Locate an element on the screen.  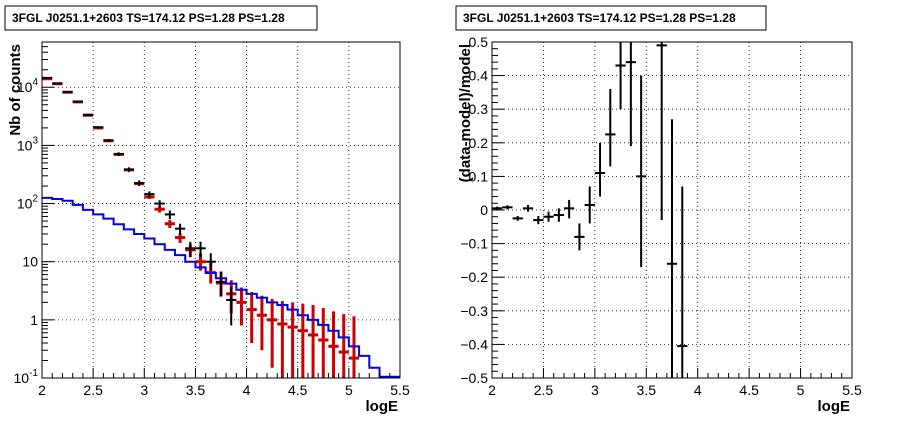
y-tick-label: −0.1 is located at coordinates (474, 244).